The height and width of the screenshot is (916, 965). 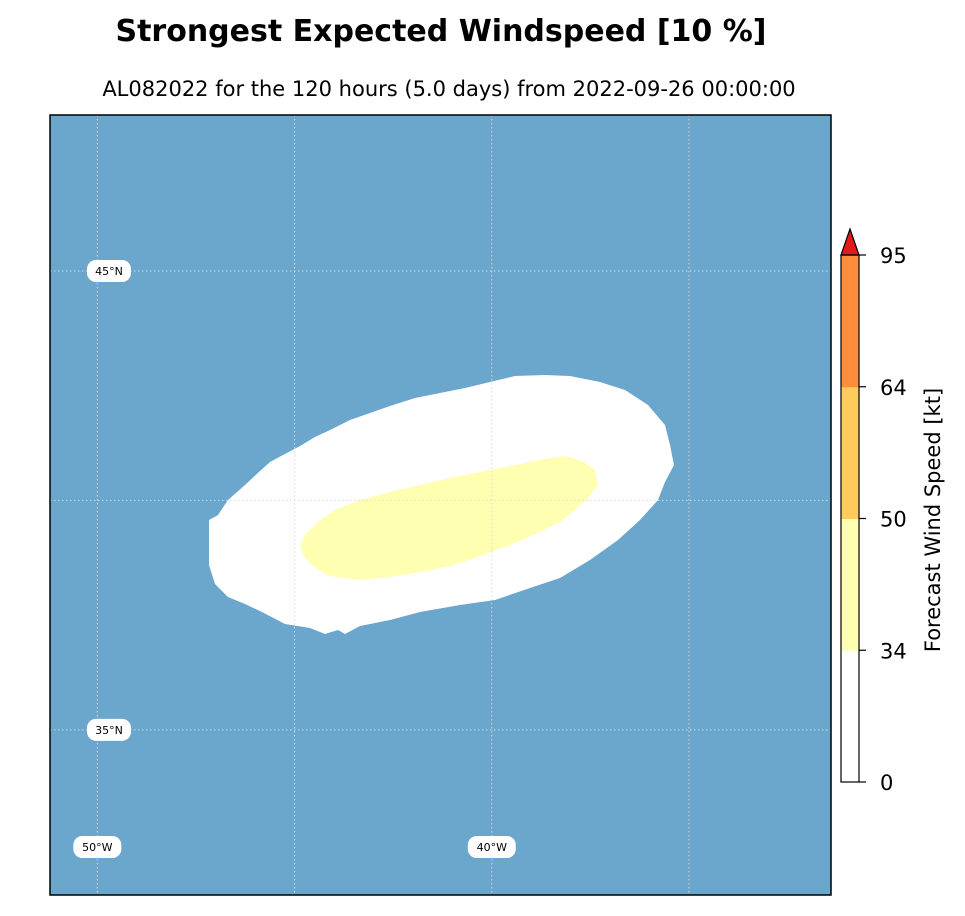 What do you see at coordinates (886, 783) in the screenshot?
I see `colorbar-tick-label-0: 0` at bounding box center [886, 783].